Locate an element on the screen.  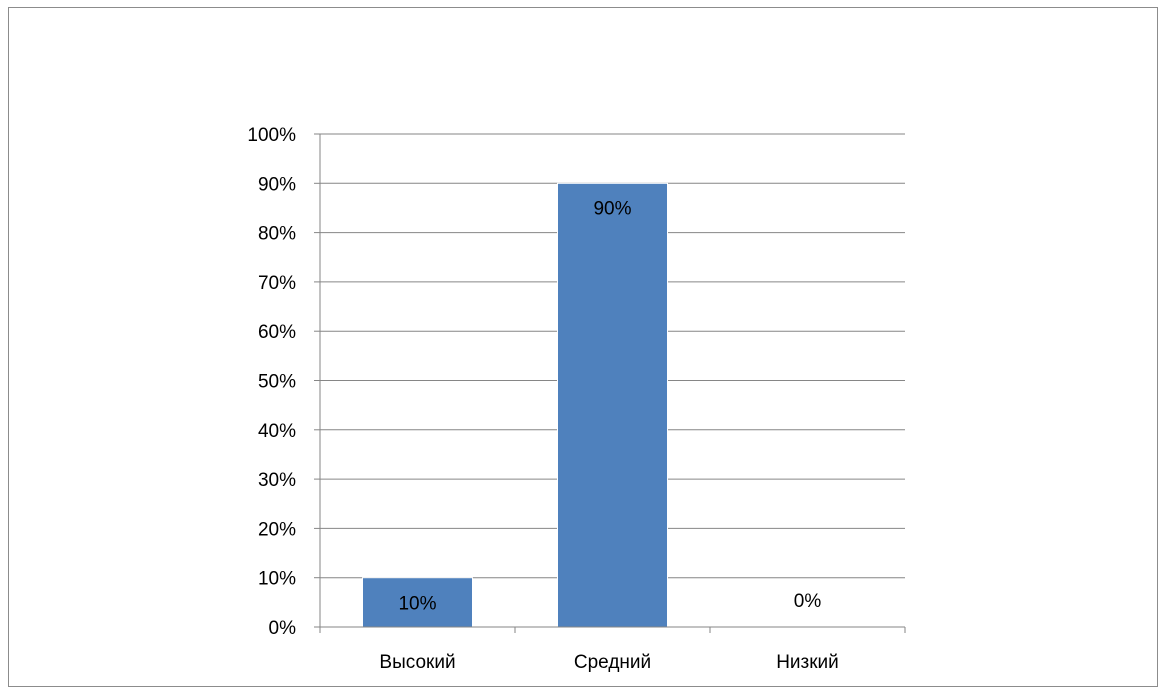
y-tick-label: 90% is located at coordinates (277, 184).